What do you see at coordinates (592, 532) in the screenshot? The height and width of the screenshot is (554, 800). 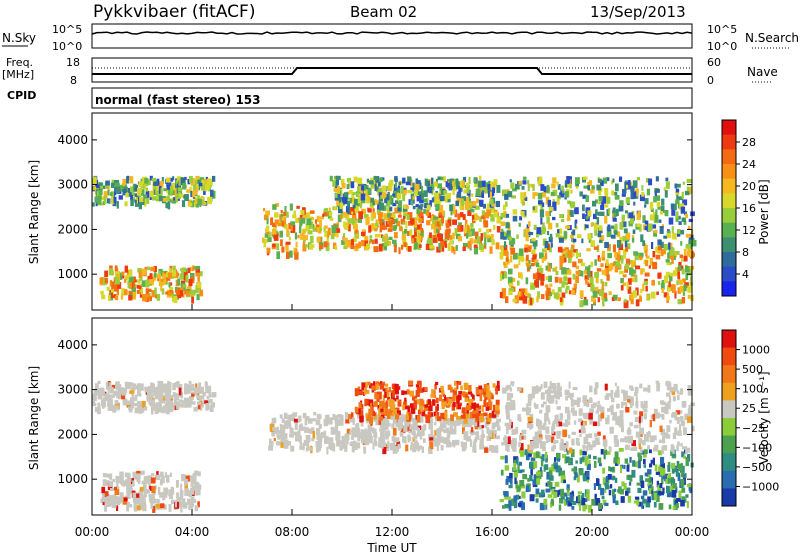 I see `x-tick-label: 20:00` at bounding box center [592, 532].